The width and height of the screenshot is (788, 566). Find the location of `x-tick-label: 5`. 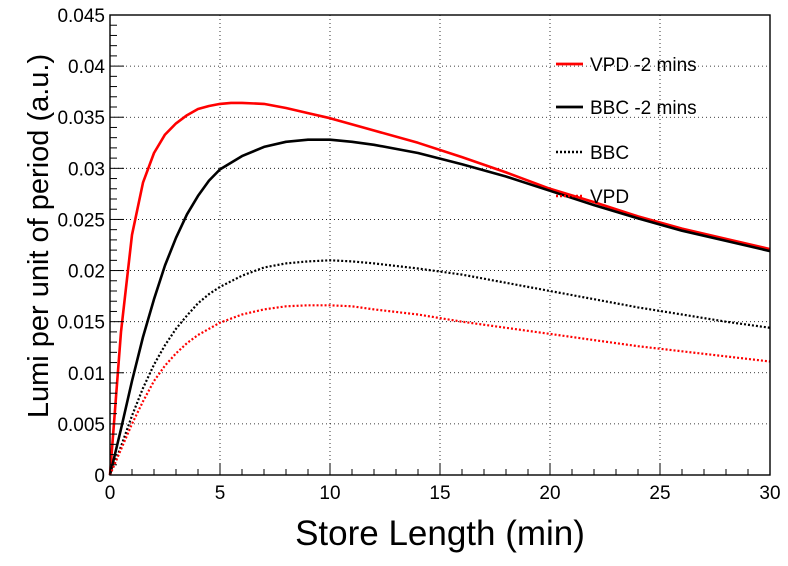

x-tick-label: 5 is located at coordinates (220, 493).